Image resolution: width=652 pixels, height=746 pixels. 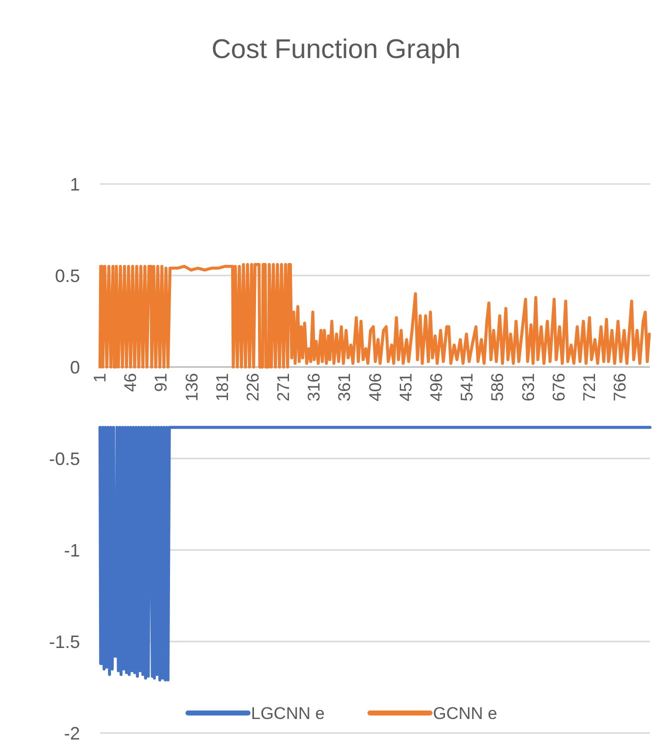 What do you see at coordinates (161, 382) in the screenshot?
I see `x-tick-label: 91` at bounding box center [161, 382].